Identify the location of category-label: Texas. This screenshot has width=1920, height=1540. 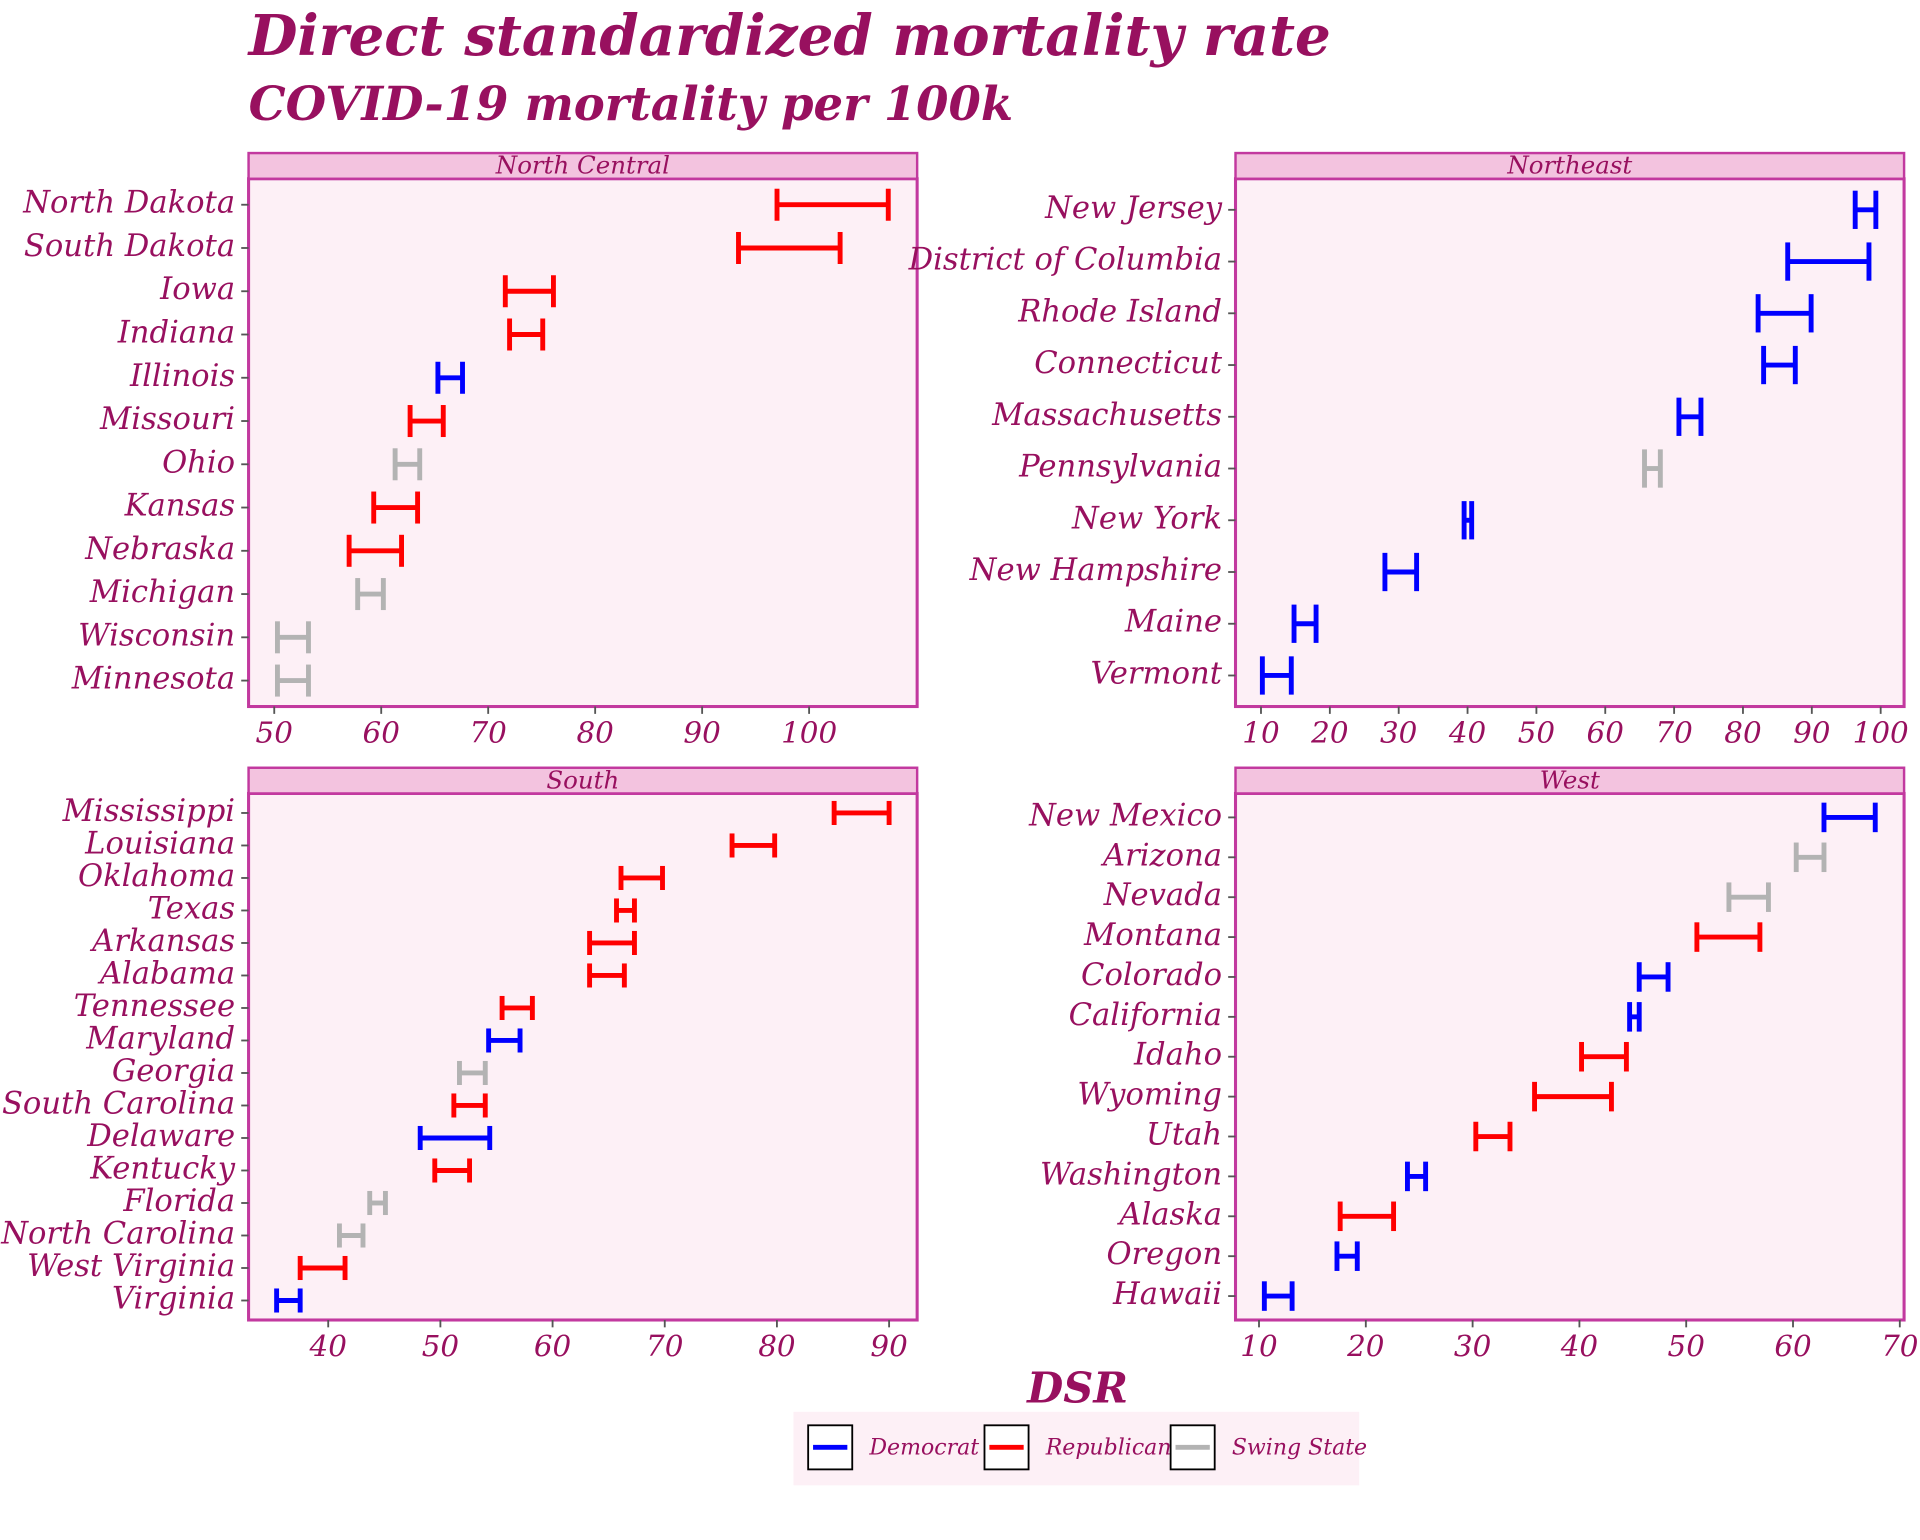
(191, 908).